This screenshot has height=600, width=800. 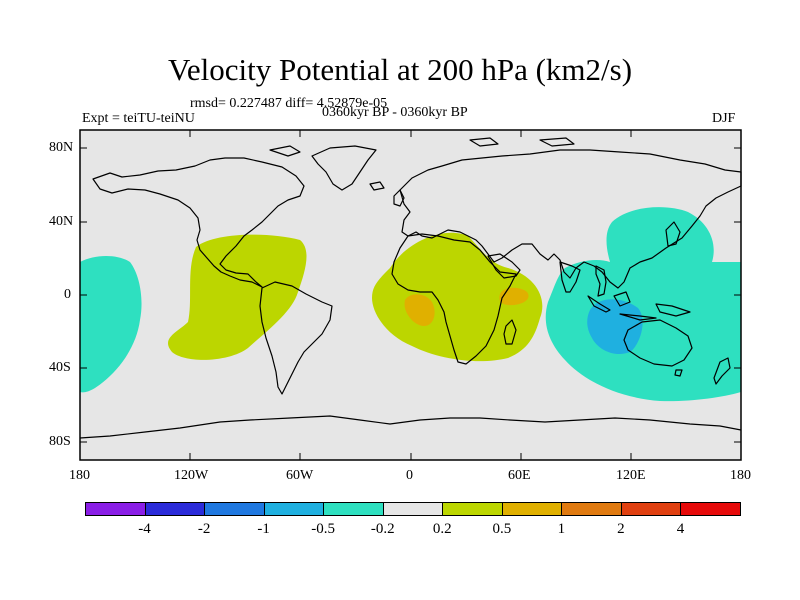 I want to click on contour-negative-core-indonesia, so click(x=615, y=327).